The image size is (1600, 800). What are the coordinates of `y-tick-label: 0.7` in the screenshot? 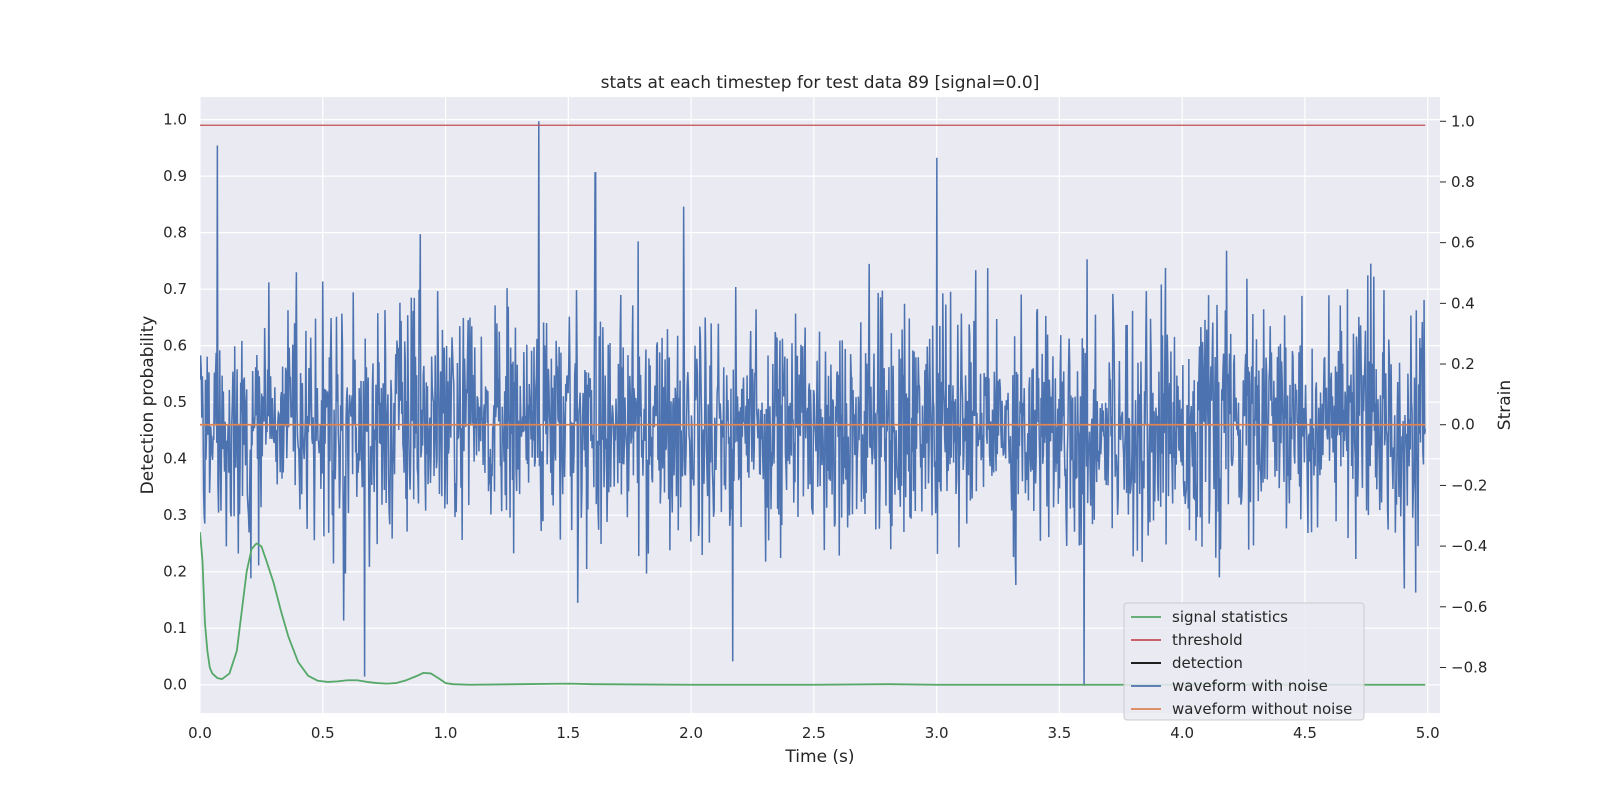 It's located at (175, 289).